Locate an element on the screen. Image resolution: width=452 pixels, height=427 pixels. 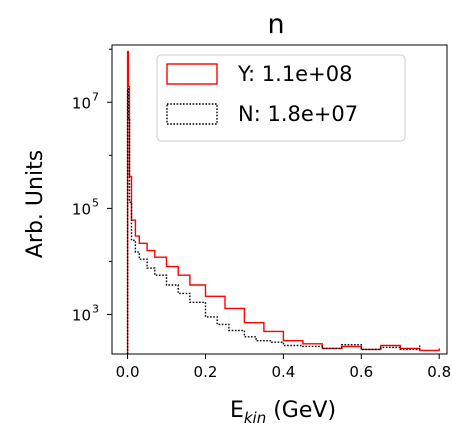
y-tick-label-2: 10 is located at coordinates (81, 209).